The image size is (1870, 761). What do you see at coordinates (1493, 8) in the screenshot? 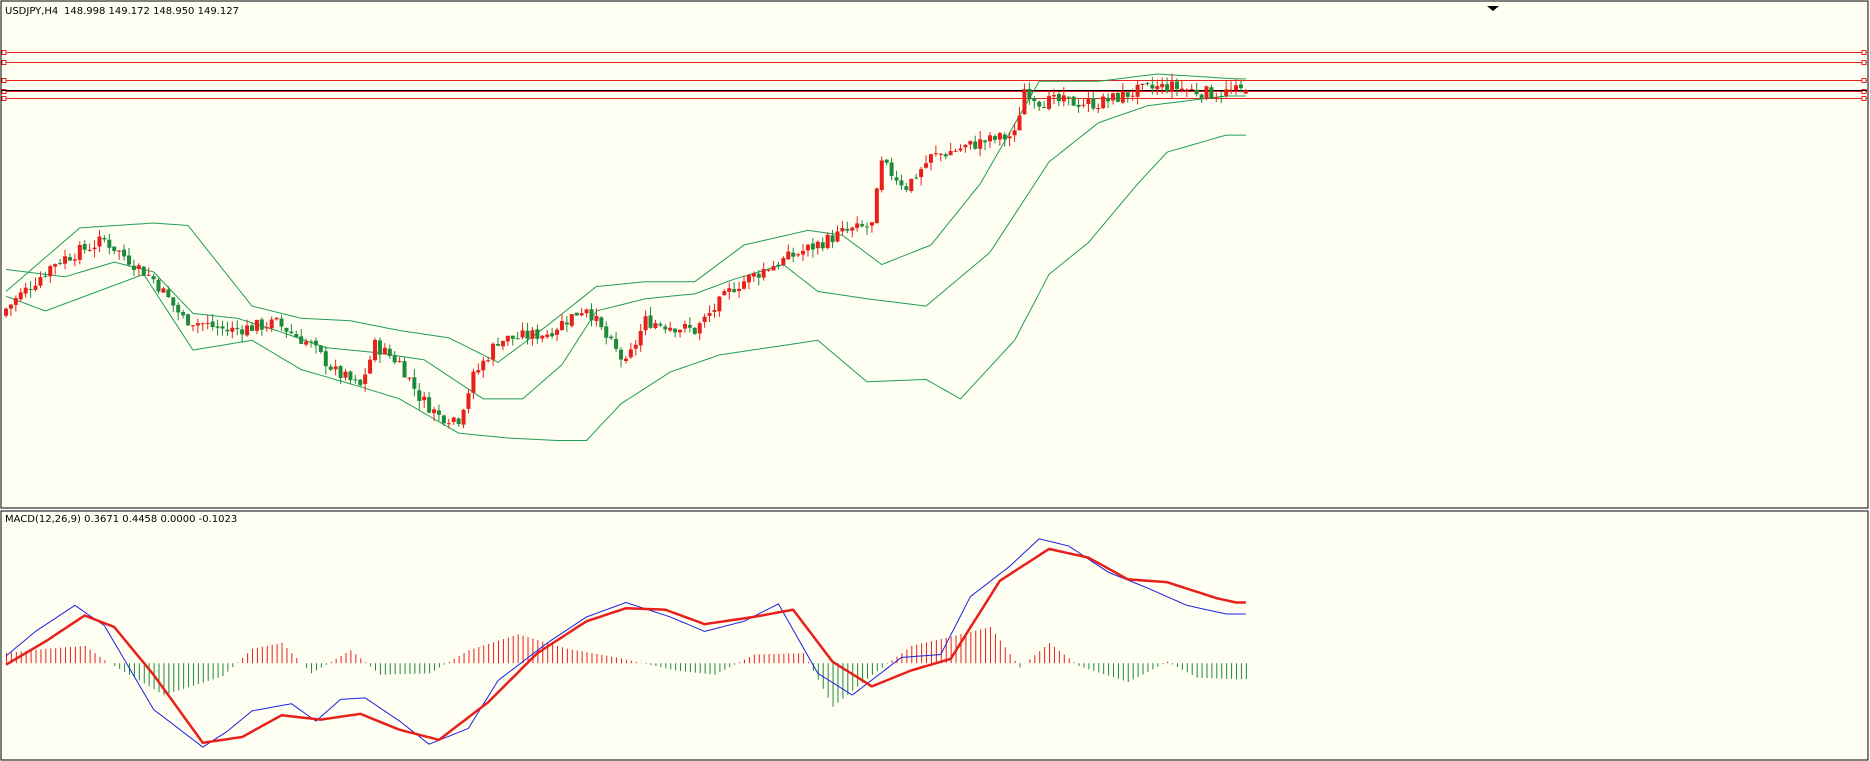
I see `shift-marker-icon` at bounding box center [1493, 8].